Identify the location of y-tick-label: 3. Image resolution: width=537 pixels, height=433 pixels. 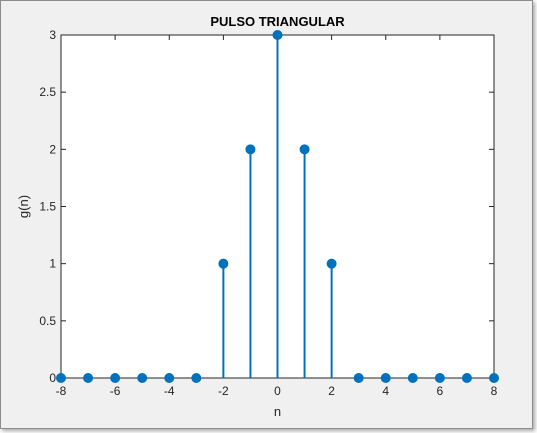
(52, 35).